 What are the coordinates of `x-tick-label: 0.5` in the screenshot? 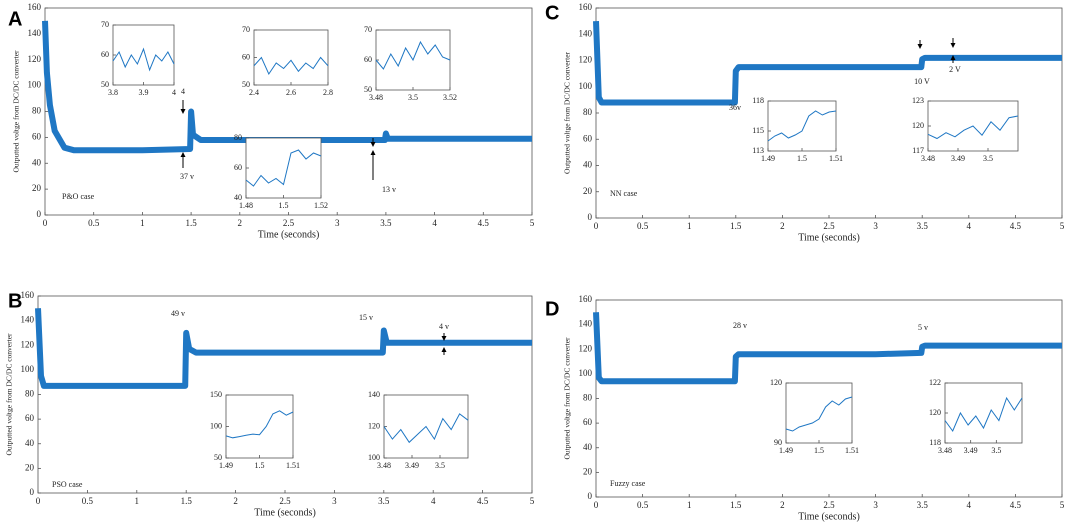 It's located at (643, 226).